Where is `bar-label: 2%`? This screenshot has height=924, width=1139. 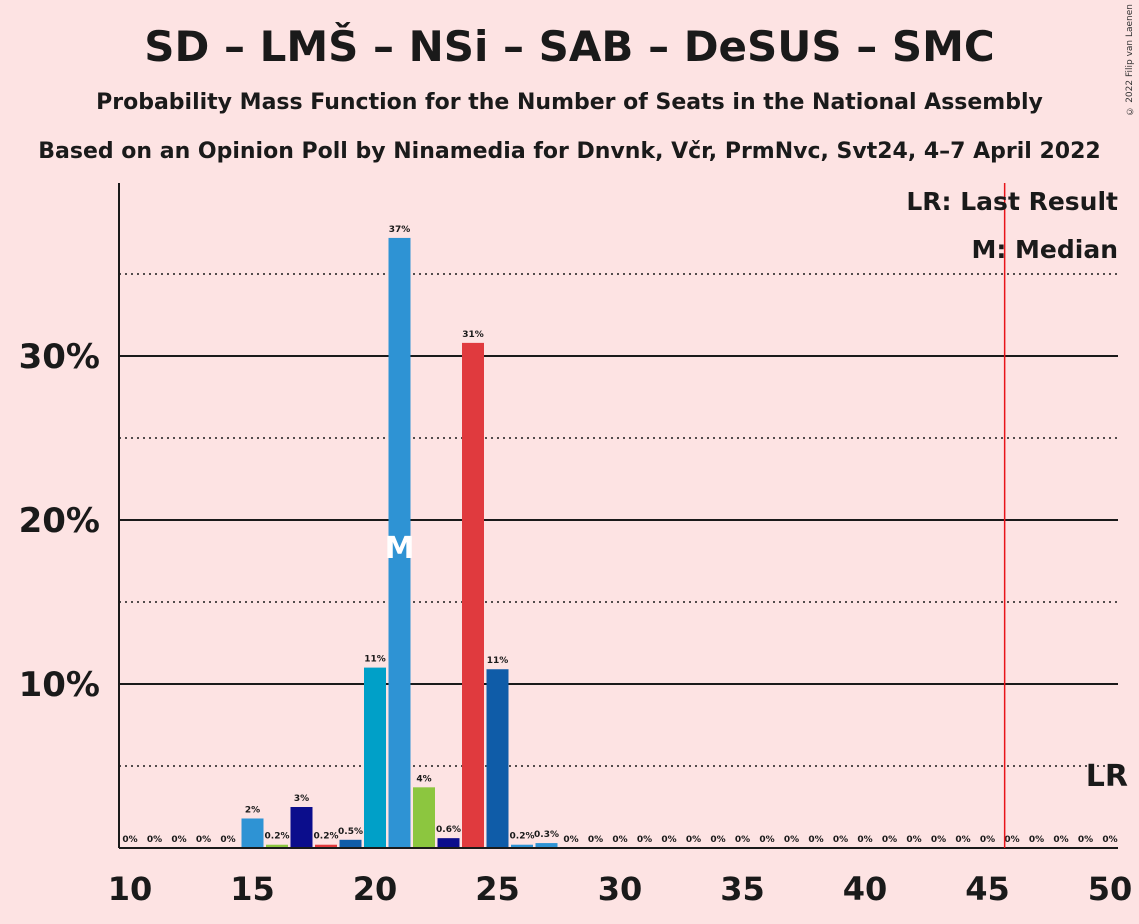 bar-label: 2% is located at coordinates (252, 810).